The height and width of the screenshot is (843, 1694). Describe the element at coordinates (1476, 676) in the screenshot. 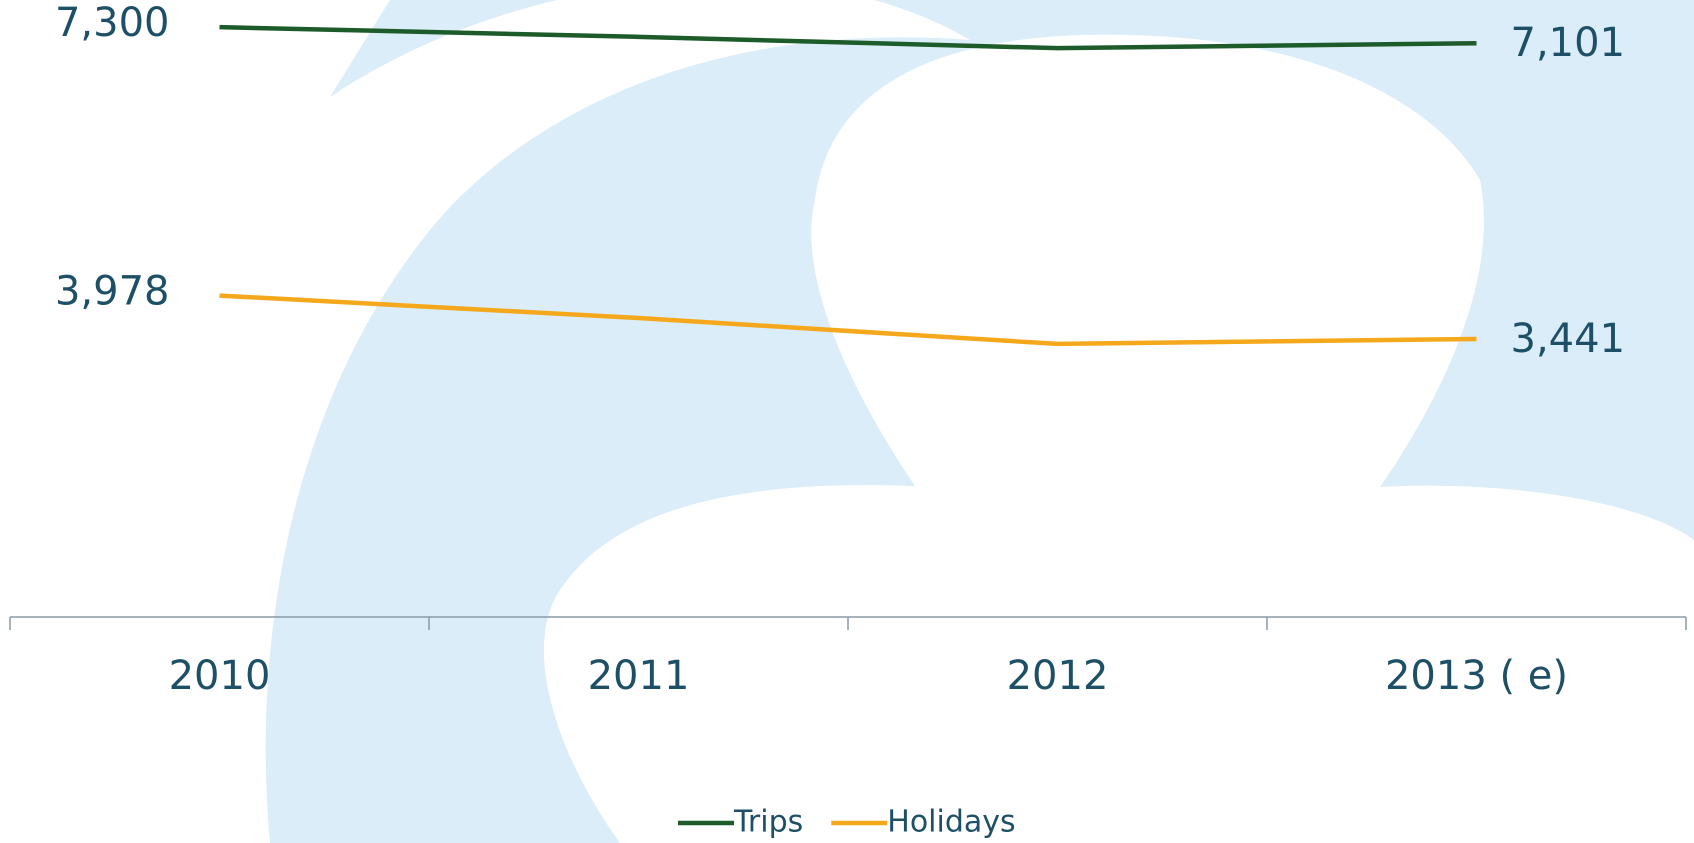

I see `x-tick-label: 2013 ( e)` at that location.